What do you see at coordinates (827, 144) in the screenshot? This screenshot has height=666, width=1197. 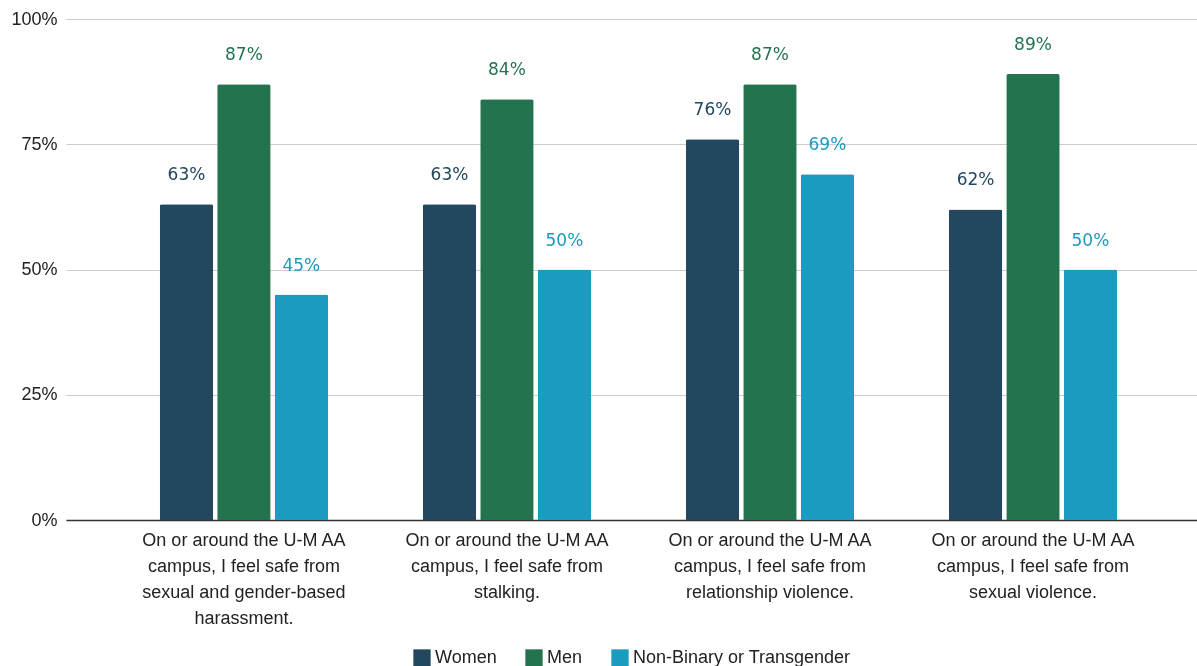 I see `data-label: 69%` at bounding box center [827, 144].